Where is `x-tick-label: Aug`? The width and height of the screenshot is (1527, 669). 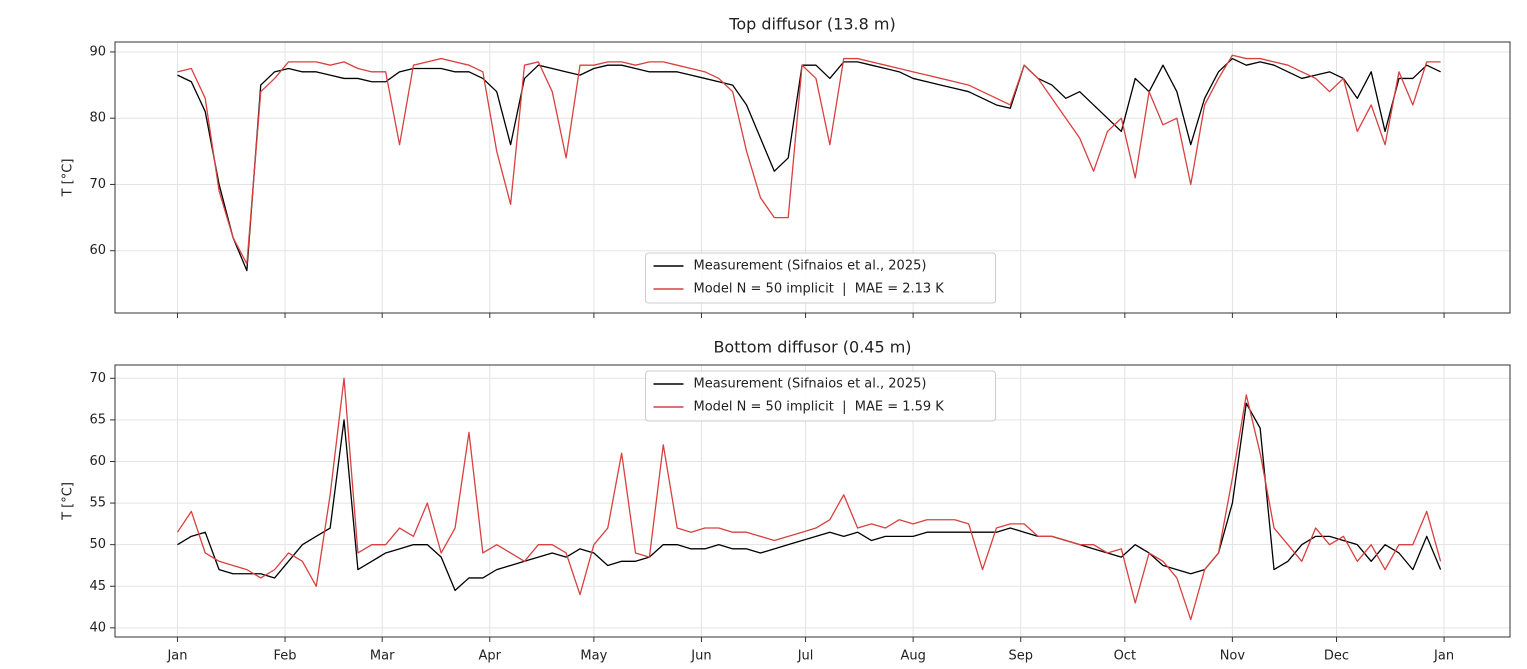
x-tick-label: Aug is located at coordinates (912, 656).